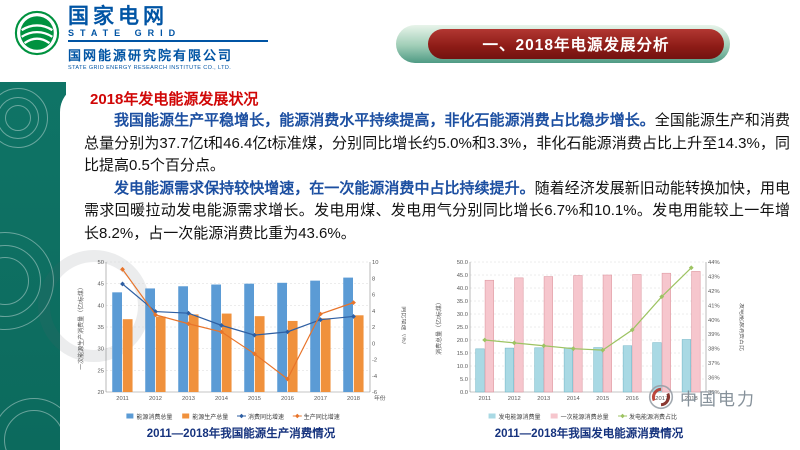  What do you see at coordinates (718, 399) in the screenshot?
I see `watermark-text: 中国电力` at bounding box center [718, 399].